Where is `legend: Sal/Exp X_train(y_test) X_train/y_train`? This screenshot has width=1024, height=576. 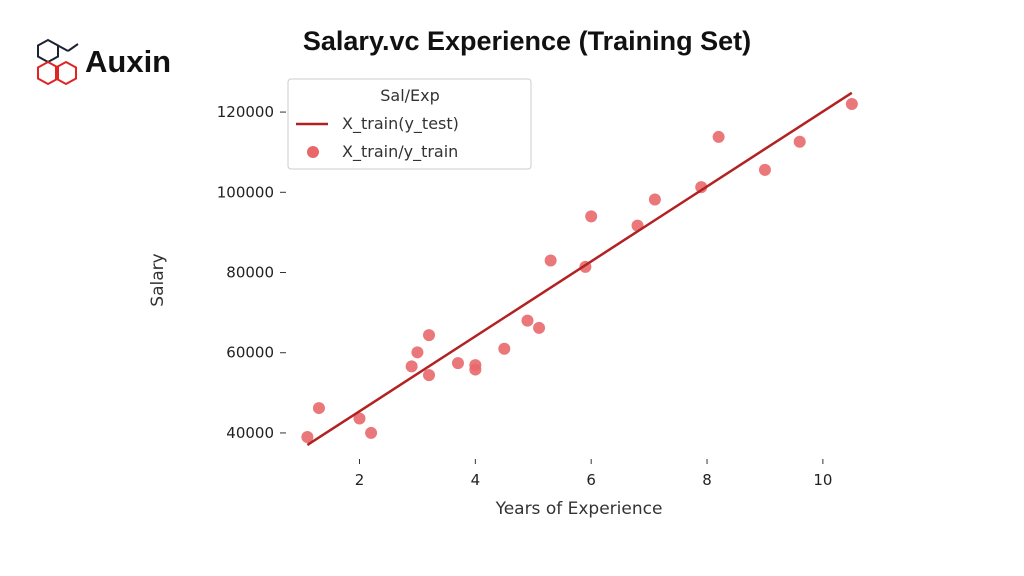
legend: Sal/Exp X_train(y_test) X_train/y_train is located at coordinates (409, 124).